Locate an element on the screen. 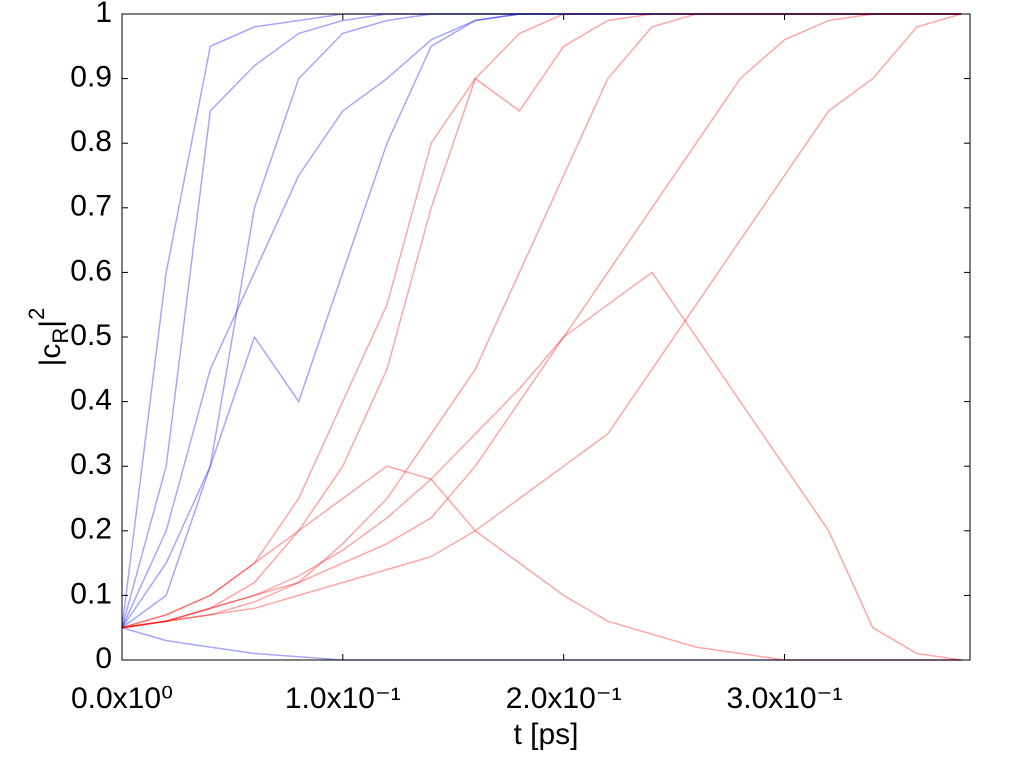  y-label-sub: R is located at coordinates (60, 336).